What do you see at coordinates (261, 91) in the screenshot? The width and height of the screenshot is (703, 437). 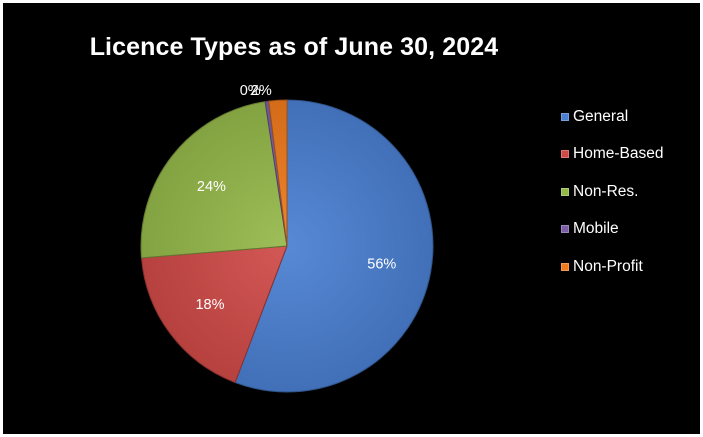 I see `data-label: 2%` at bounding box center [261, 91].